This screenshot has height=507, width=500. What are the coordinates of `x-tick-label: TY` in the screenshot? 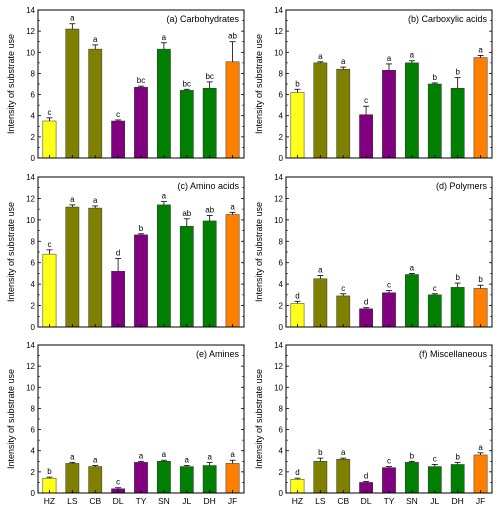 It's located at (389, 501).